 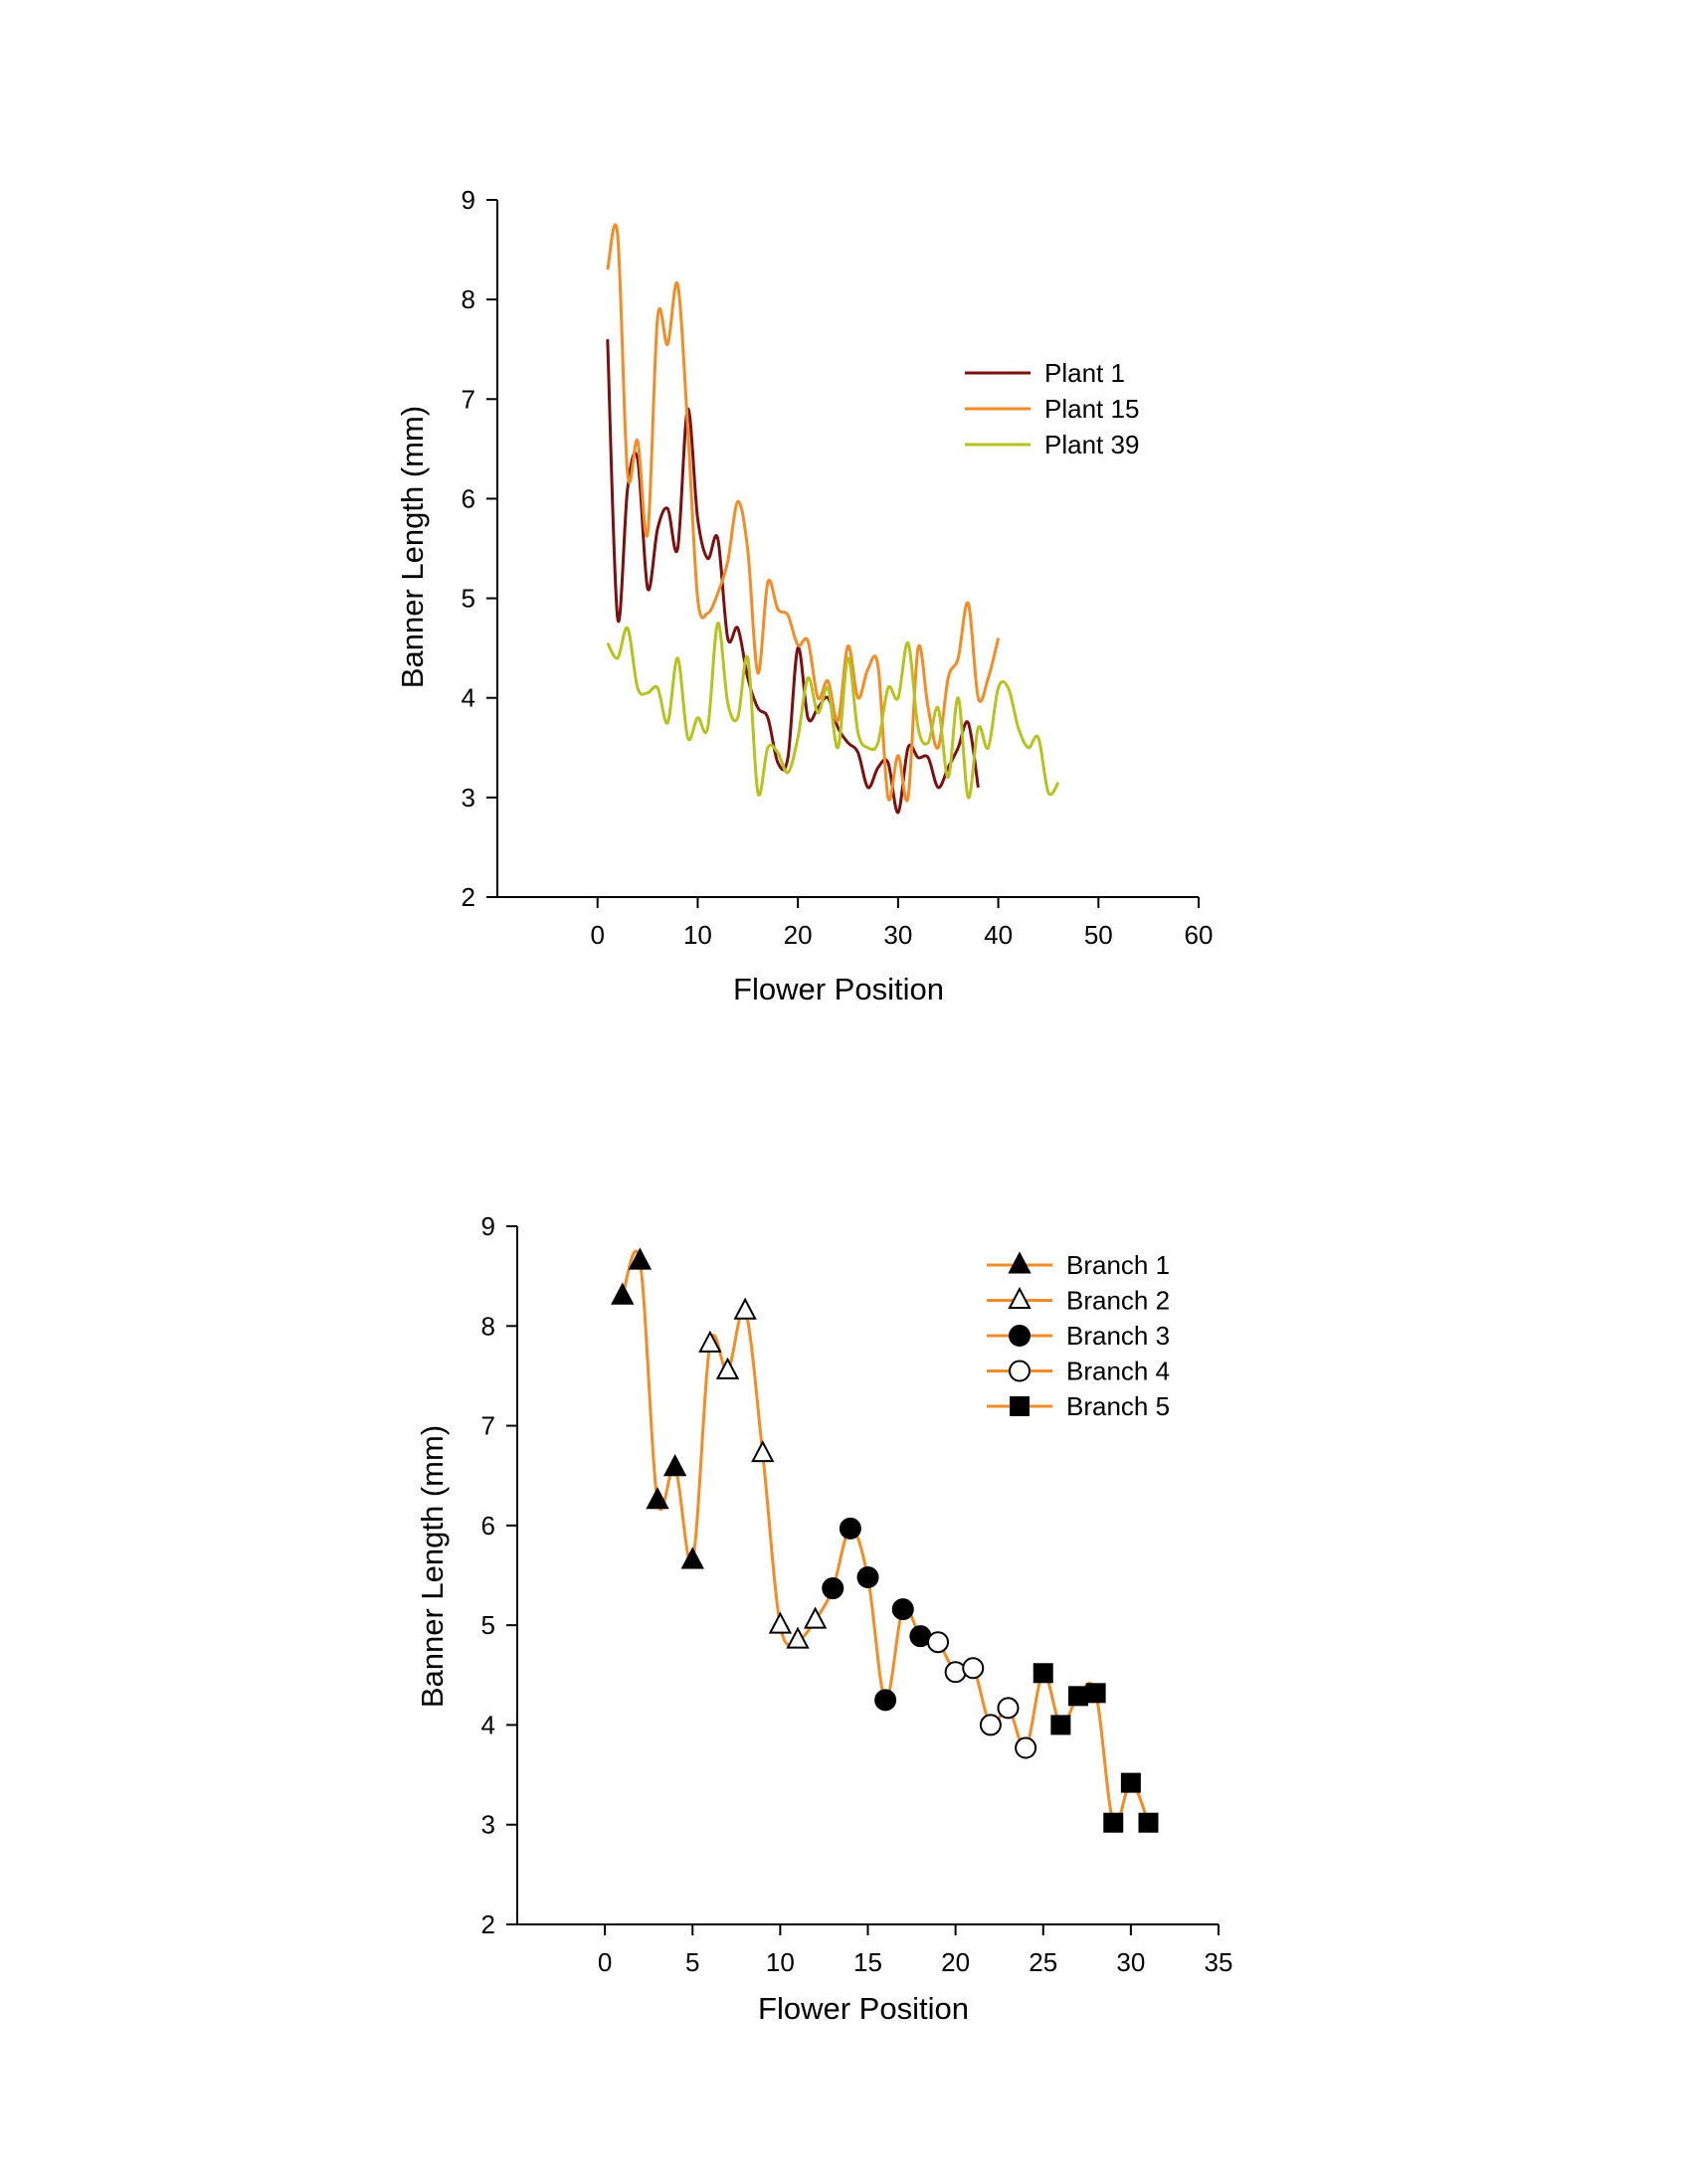 I want to click on legend-label: Branch 4, so click(x=1118, y=1371).